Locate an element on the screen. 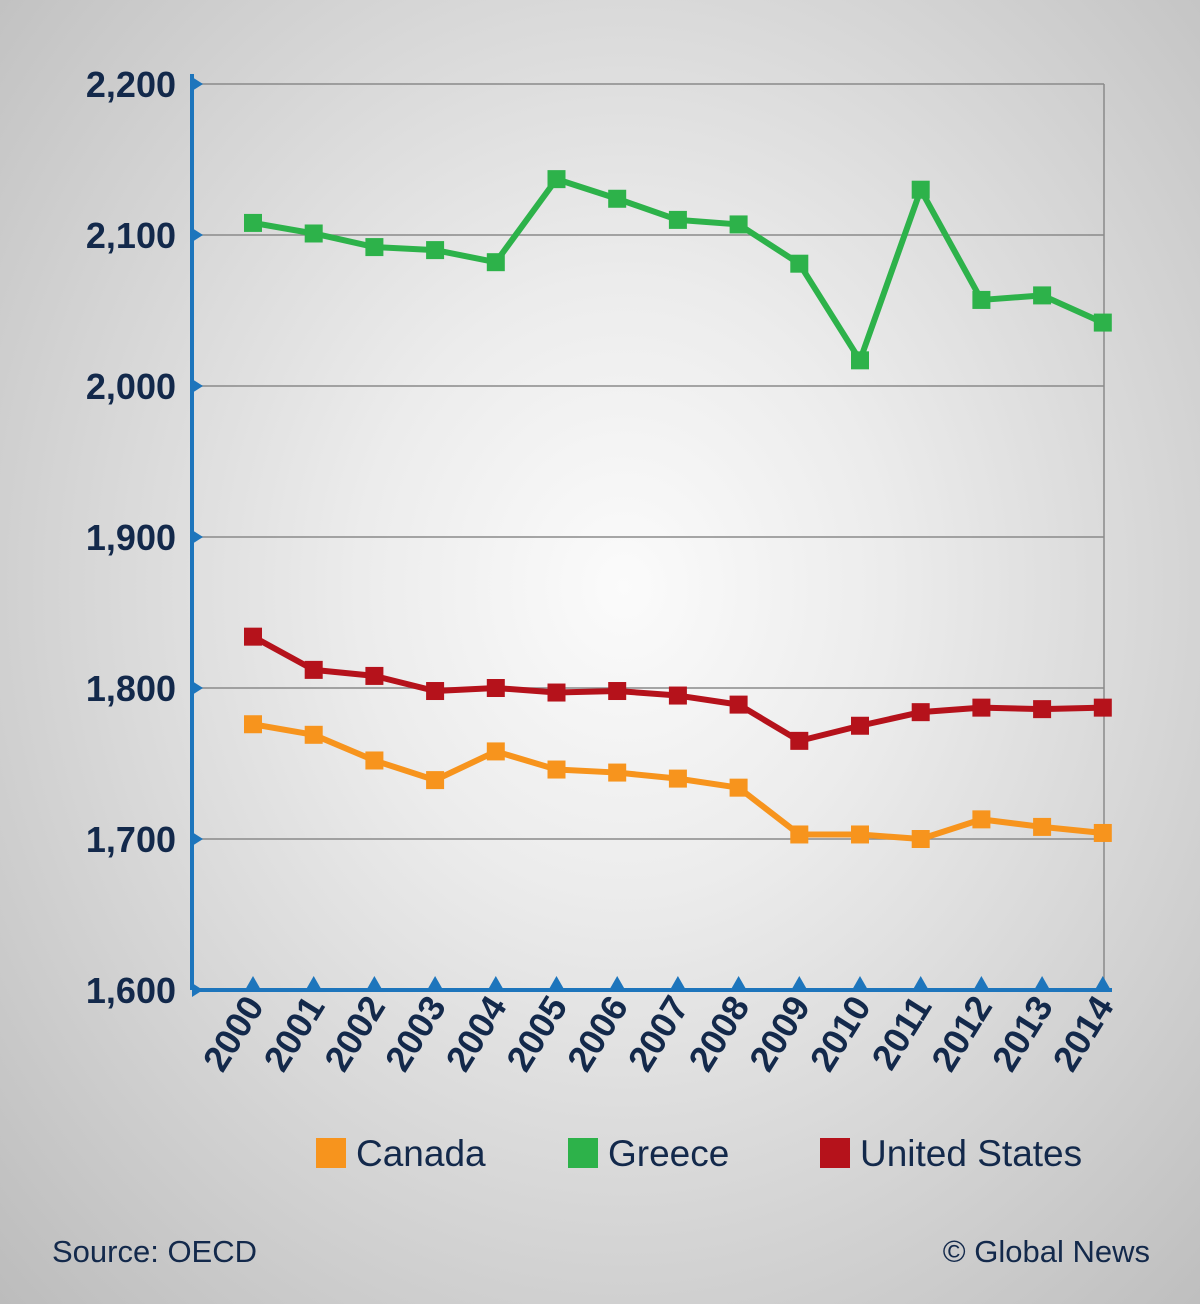  legend-swatch-united-states is located at coordinates (835, 1153).